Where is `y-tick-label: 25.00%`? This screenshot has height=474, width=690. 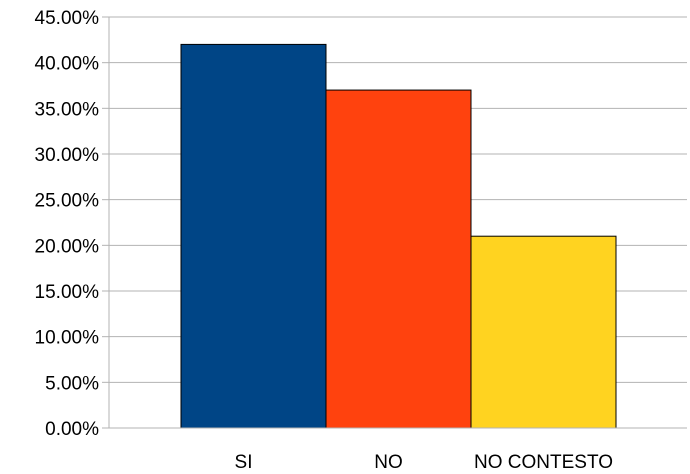
y-tick-label: 25.00% is located at coordinates (67, 201).